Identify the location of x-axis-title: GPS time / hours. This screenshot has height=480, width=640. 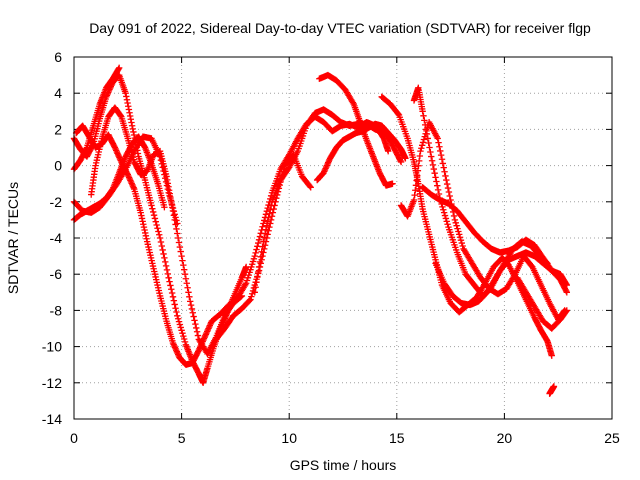
(343, 465).